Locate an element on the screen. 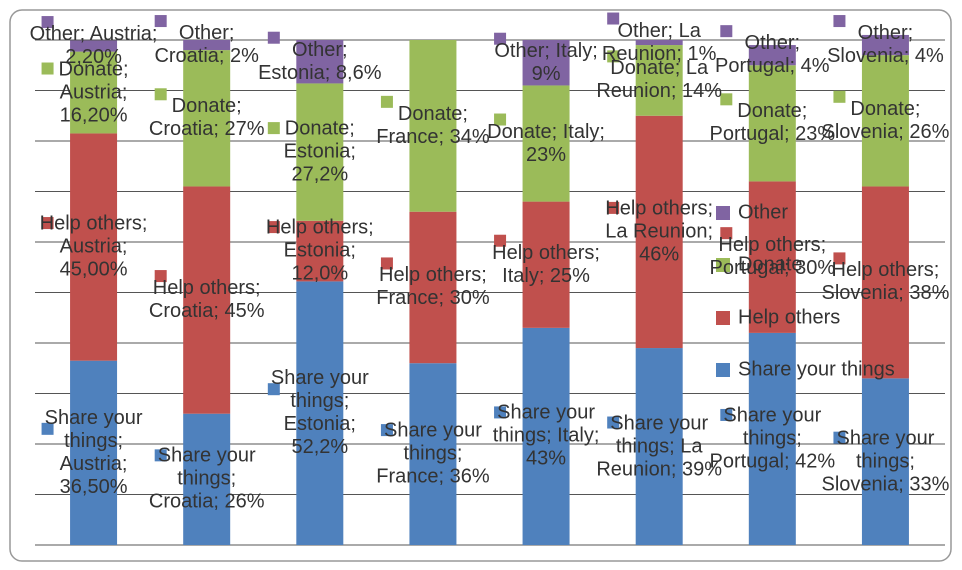  data-label: Other; Croatia; 2% is located at coordinates (206, 45).